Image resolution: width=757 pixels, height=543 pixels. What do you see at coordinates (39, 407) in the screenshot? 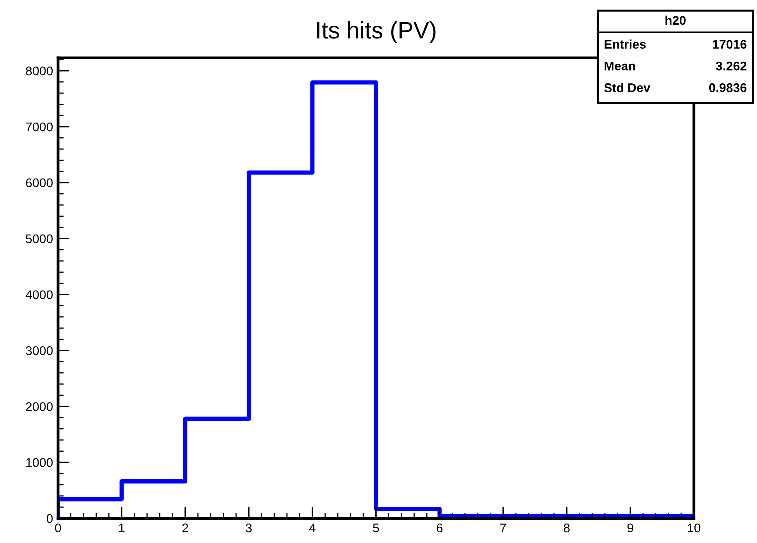
I see `y-tick-label: 2000` at bounding box center [39, 407].